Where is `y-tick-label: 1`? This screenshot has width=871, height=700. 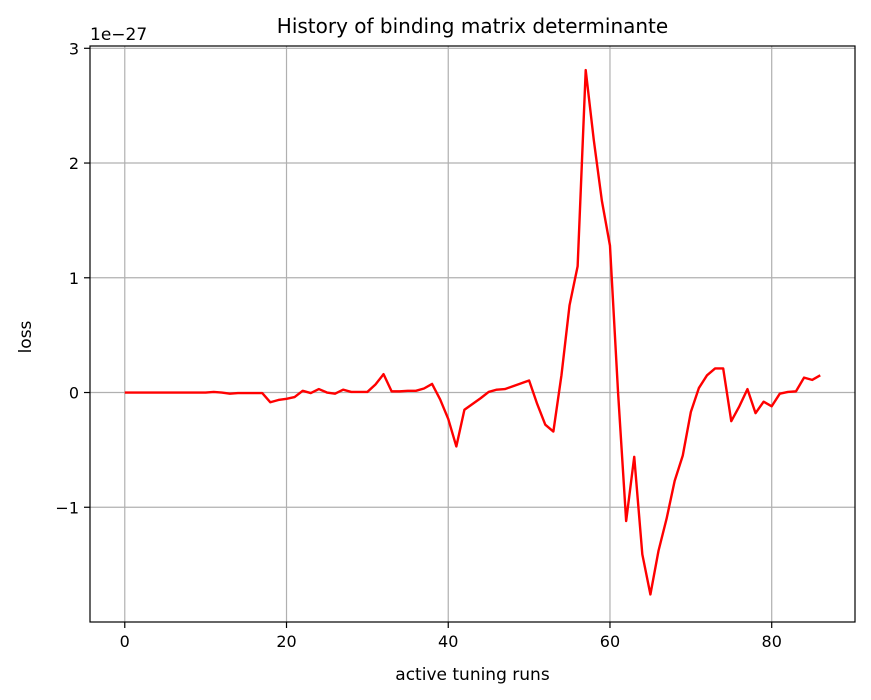 y-tick-label: 1 is located at coordinates (74, 278).